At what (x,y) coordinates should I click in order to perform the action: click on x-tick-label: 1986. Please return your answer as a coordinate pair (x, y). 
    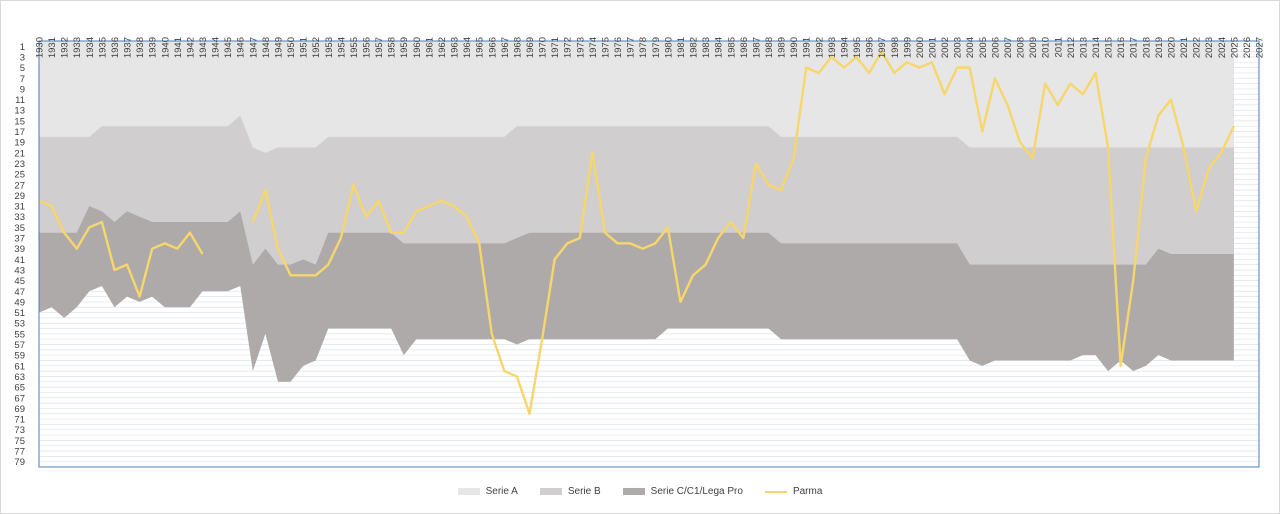
    Looking at the image, I should click on (744, 47).